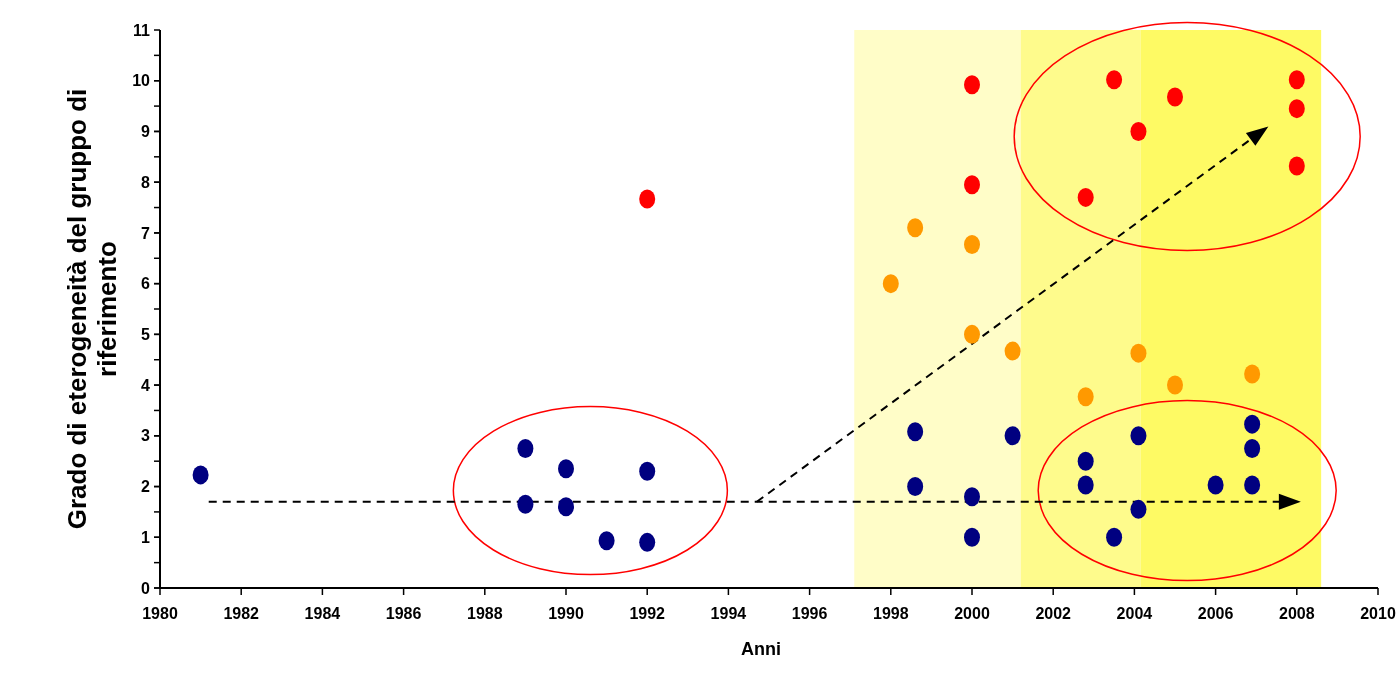  What do you see at coordinates (1134, 613) in the screenshot?
I see `x-tick-label: 2004` at bounding box center [1134, 613].